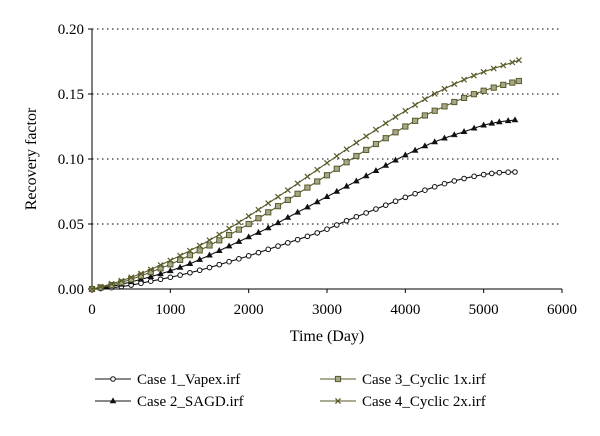 Image resolution: width=600 pixels, height=436 pixels. Describe the element at coordinates (31, 158) in the screenshot. I see `y-axis-title: Recovery factor` at that location.